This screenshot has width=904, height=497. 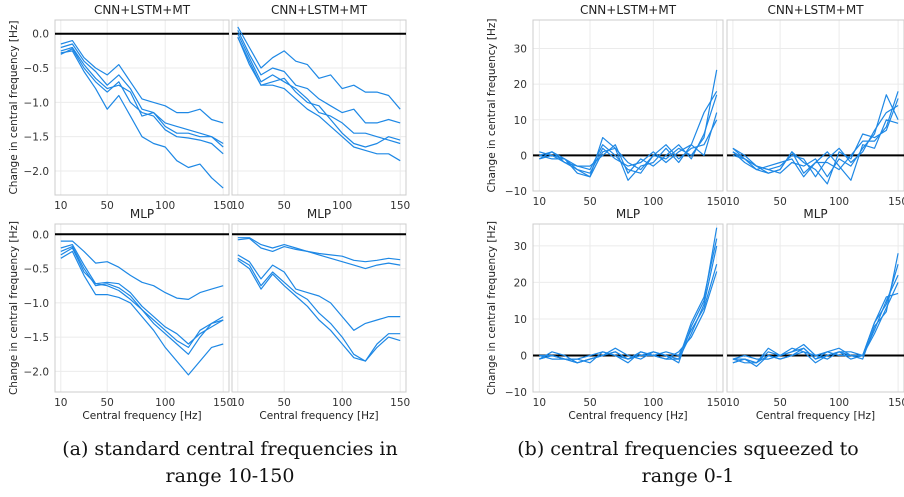 I want to click on y-tick-label: 0.0, so click(x=40, y=35).